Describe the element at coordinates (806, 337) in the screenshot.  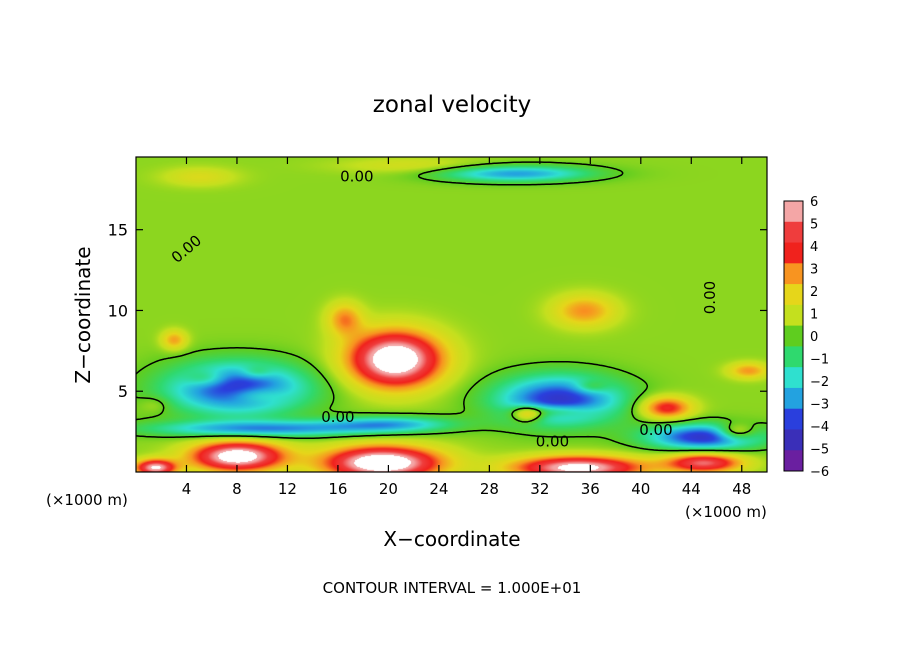
I see `colorbar: 6 5 4 3 2 1 0 −1 −2 −3 −4 −5 −6` at that location.